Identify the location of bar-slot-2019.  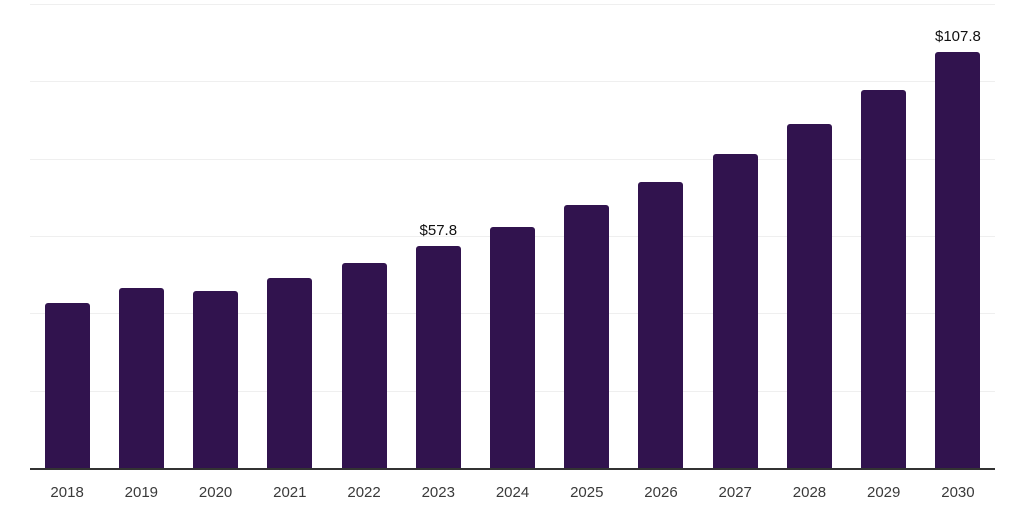
(141, 237).